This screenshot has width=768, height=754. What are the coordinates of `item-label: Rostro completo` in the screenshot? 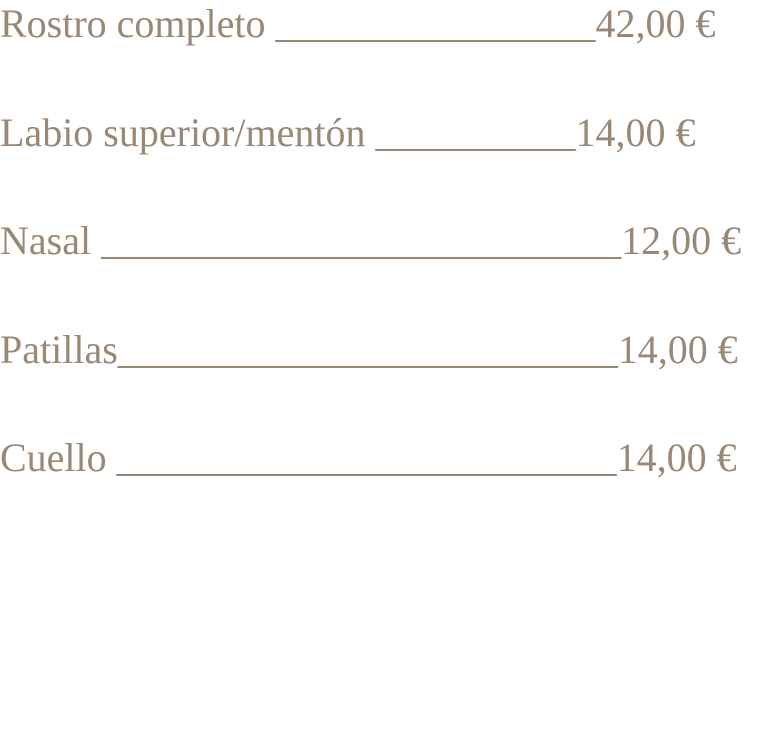 It's located at (138, 23).